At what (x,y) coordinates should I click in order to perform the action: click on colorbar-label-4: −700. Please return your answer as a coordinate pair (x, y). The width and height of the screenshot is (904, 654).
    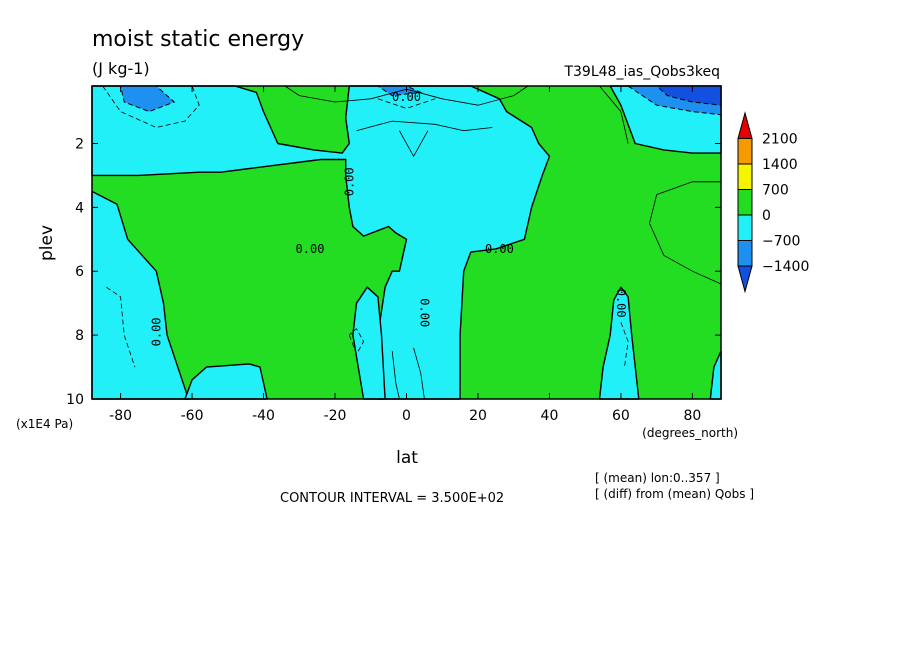
    Looking at the image, I should click on (781, 242).